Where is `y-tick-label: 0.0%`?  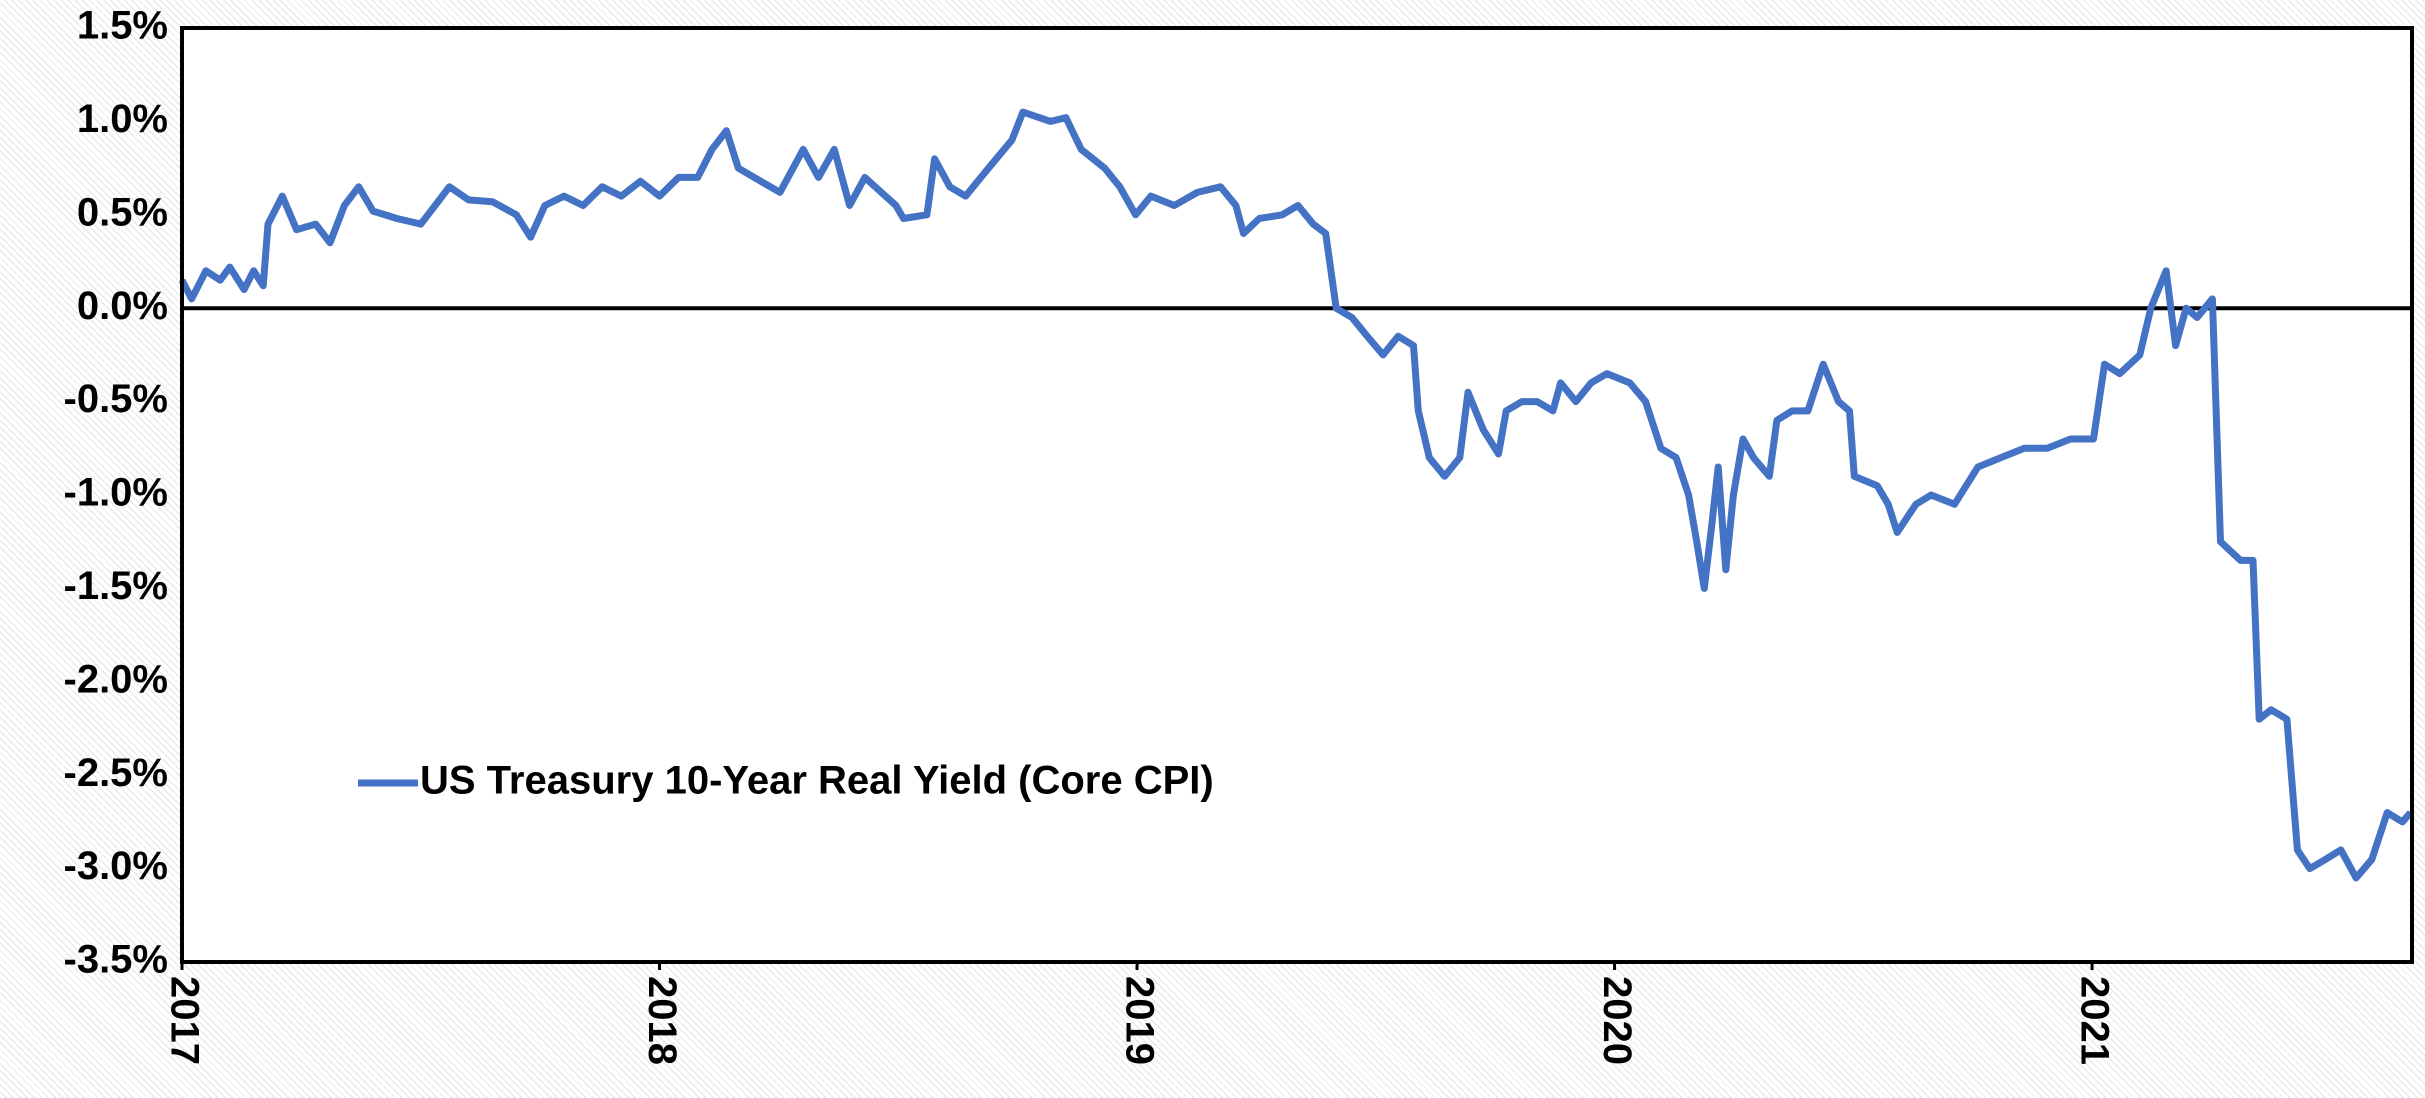
y-tick-label: 0.0% is located at coordinates (122, 306).